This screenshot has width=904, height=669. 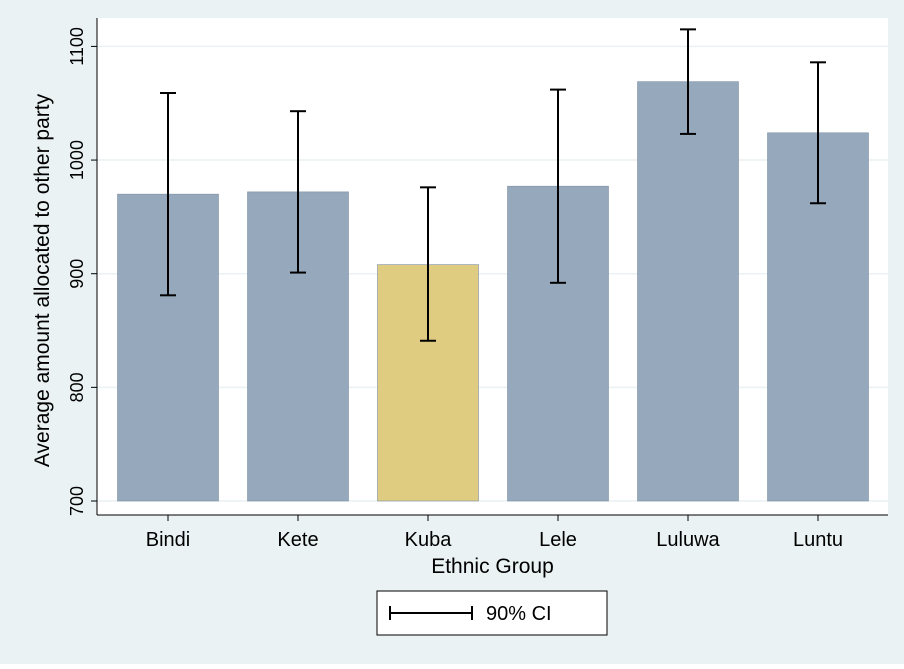 What do you see at coordinates (558, 540) in the screenshot?
I see `x-tick-label: Lele` at bounding box center [558, 540].